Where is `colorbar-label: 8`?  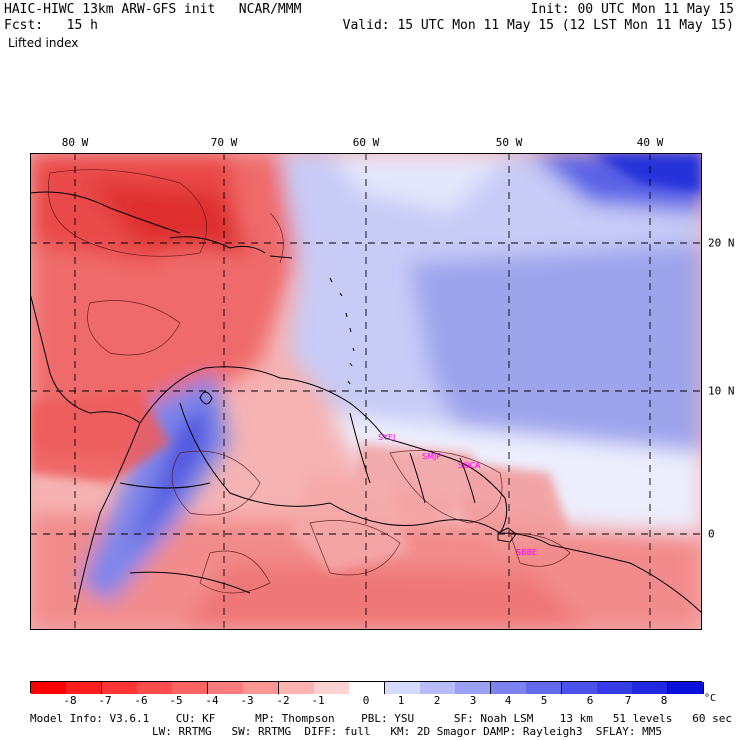
colorbar-label: 8 is located at coordinates (664, 700).